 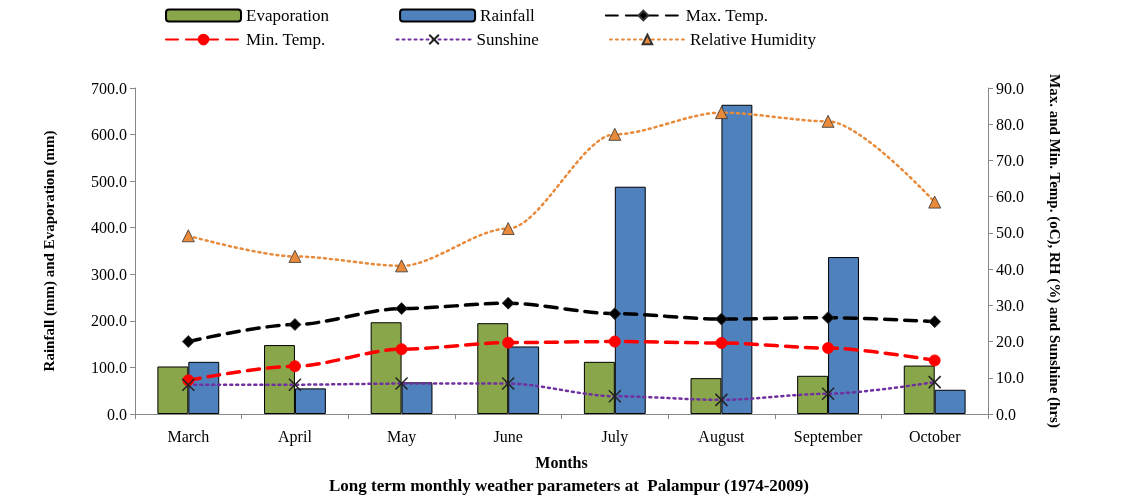 I want to click on y2-axis-title: Max. and Min. Temp. (oC), RH (%) and Sunshine (hrs), so click(x=1054, y=251).